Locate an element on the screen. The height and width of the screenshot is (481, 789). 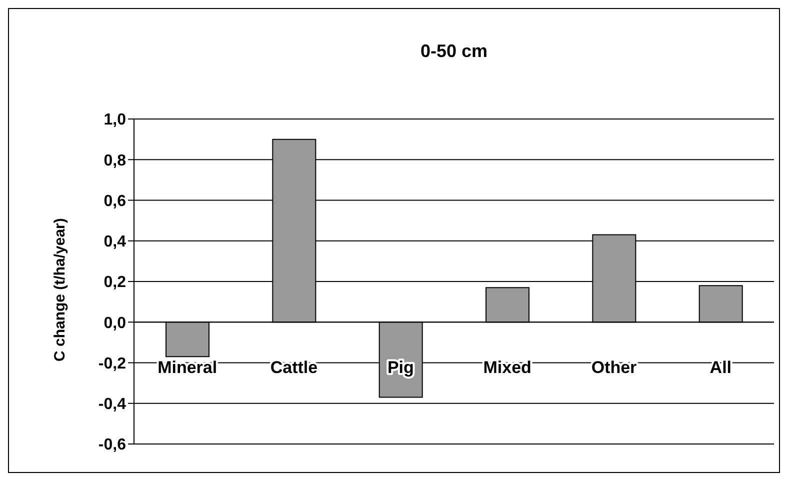
y-tick-label: 1,0 is located at coordinates (115, 120).